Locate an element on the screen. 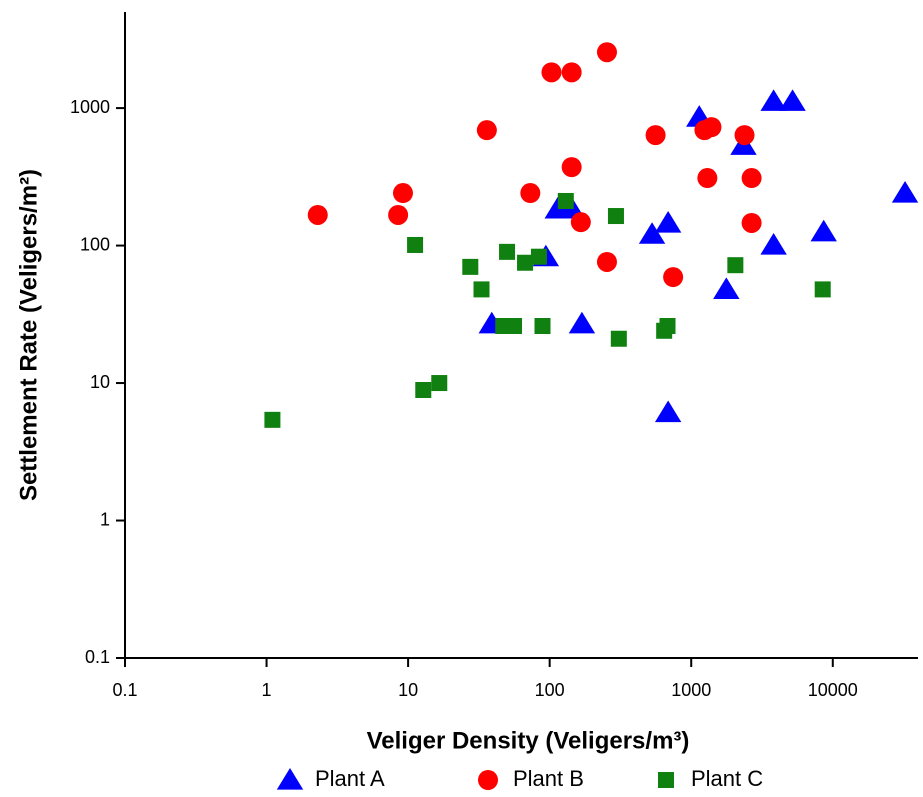 The image size is (923, 797). y-tick-label: 1000 is located at coordinates (90, 107).